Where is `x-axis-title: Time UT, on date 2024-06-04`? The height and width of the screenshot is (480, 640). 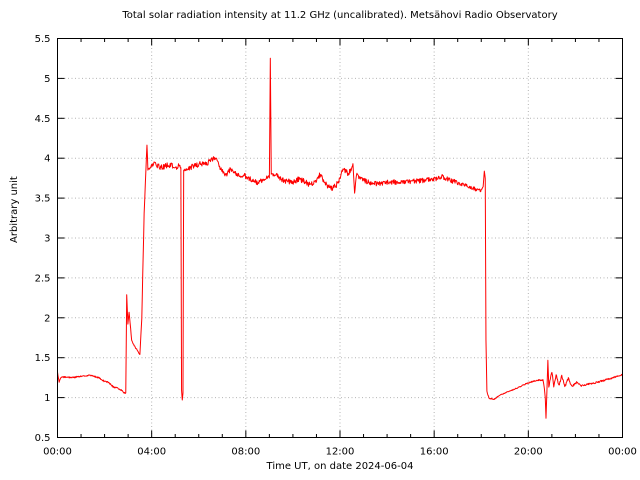 x-axis-title: Time UT, on date 2024-06-04 is located at coordinates (340, 466).